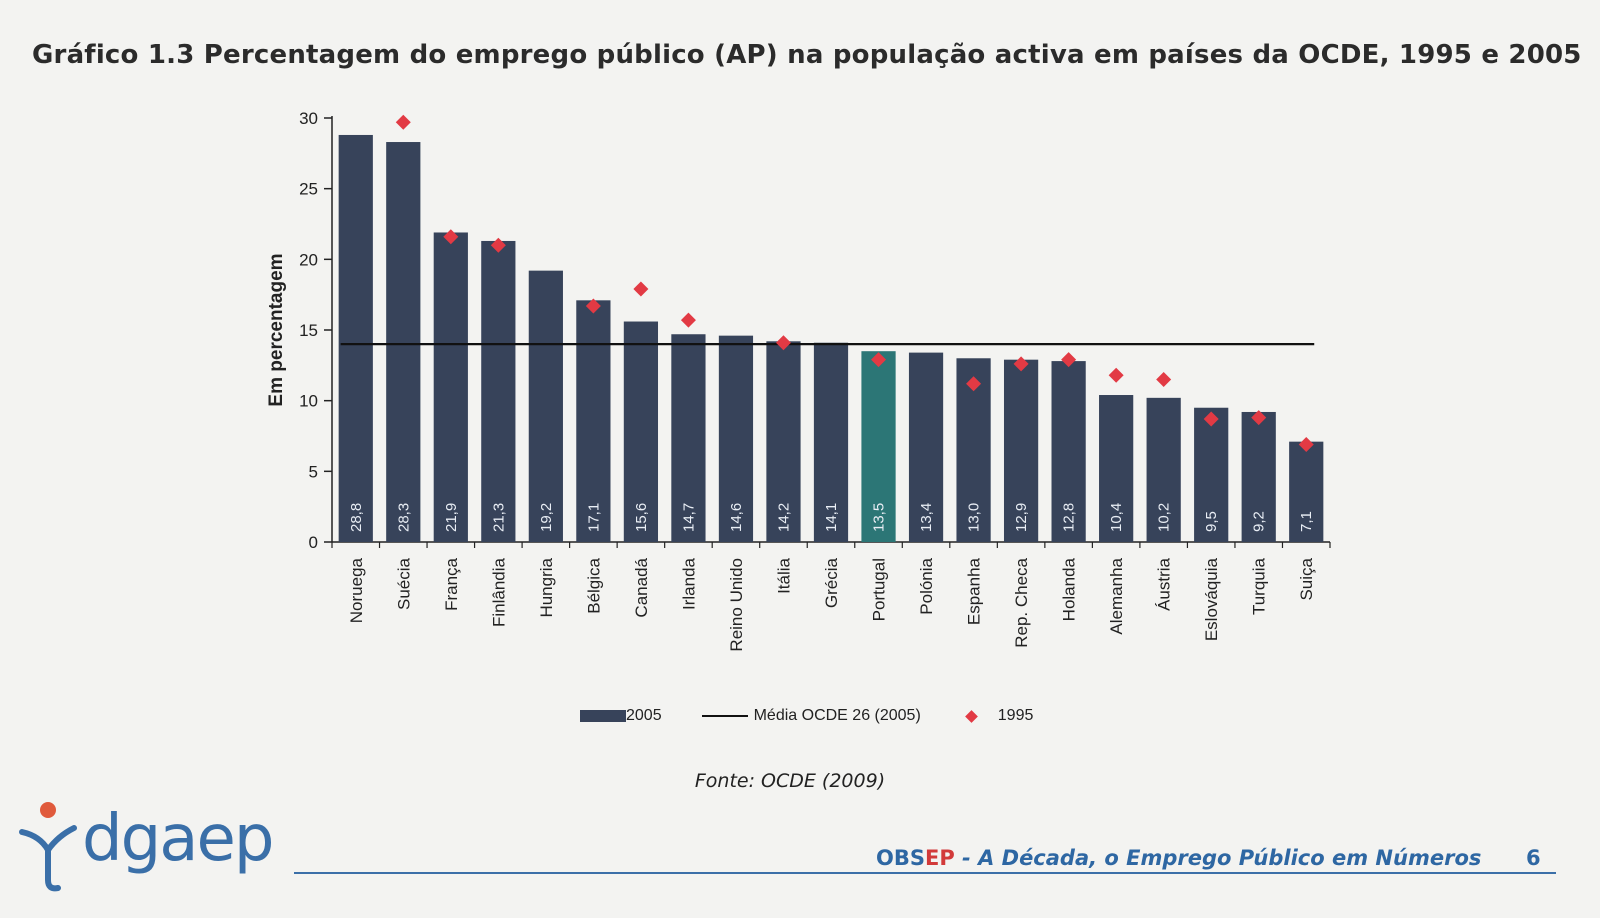 The width and height of the screenshot is (1600, 918). I want to click on bar-value-label: 14,1, so click(831, 517).